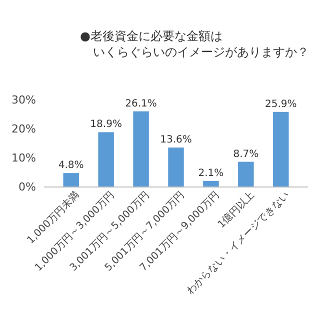 This screenshot has width=320, height=320. Describe the element at coordinates (24, 100) in the screenshot. I see `y-tick-label: 30%` at that location.